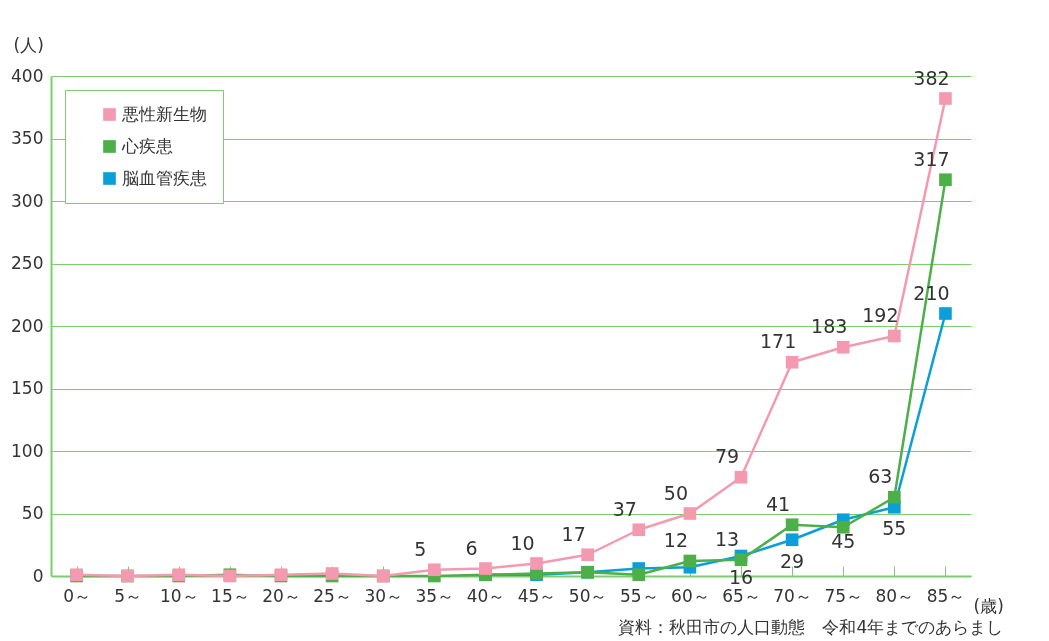 The height and width of the screenshot is (641, 1049). What do you see at coordinates (435, 595) in the screenshot?
I see `x-tick-label: 35～` at bounding box center [435, 595].